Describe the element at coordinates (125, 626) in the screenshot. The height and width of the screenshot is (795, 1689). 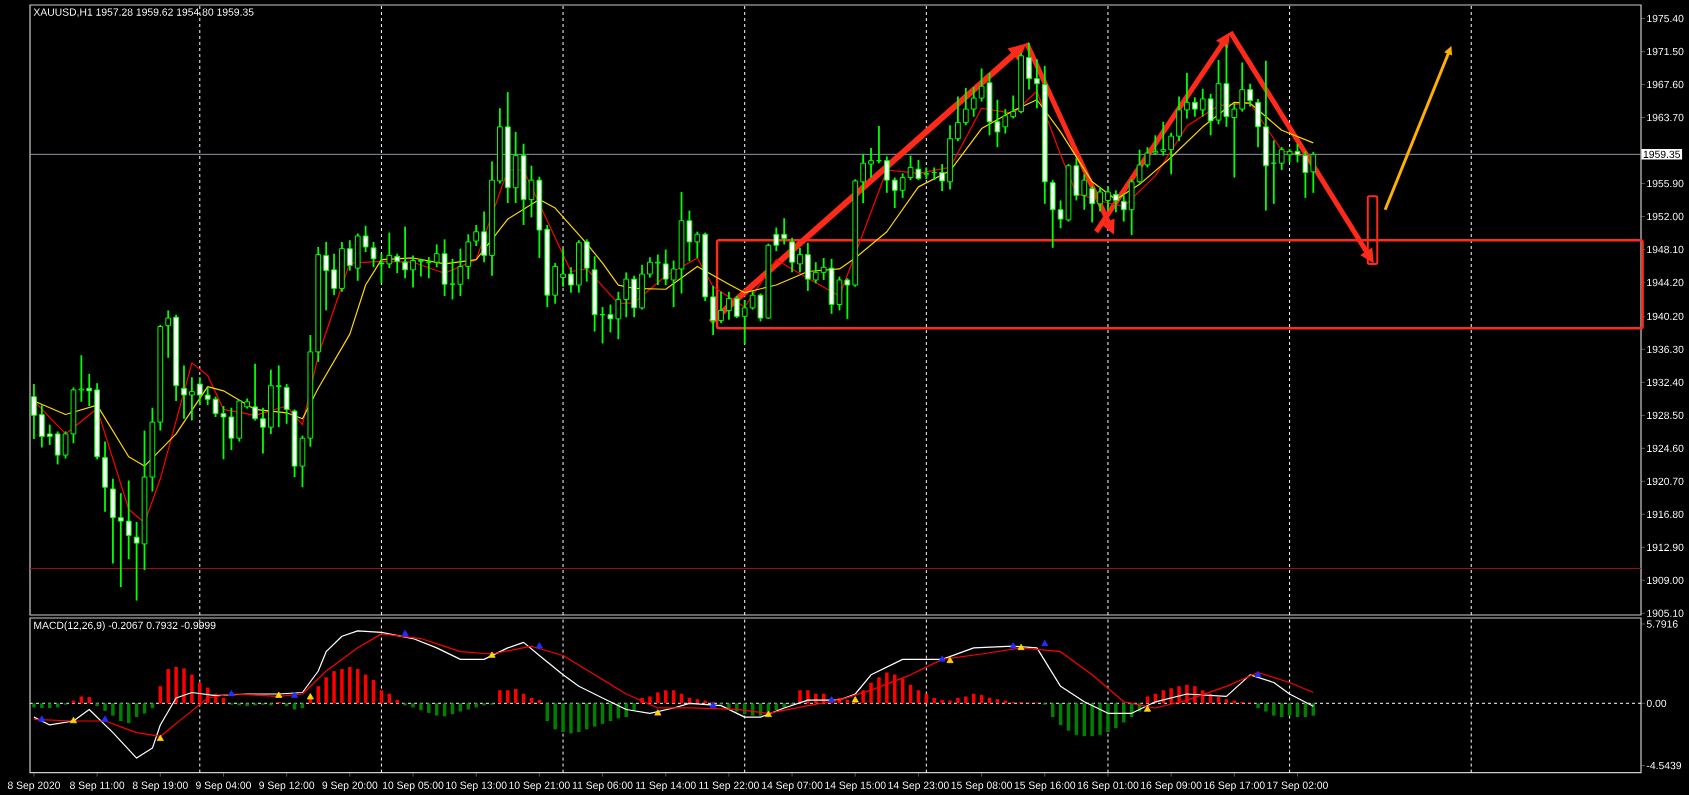
I see `chart-title: MACD(12,26,9) -0.2067 0.7932 -0.9999` at that location.